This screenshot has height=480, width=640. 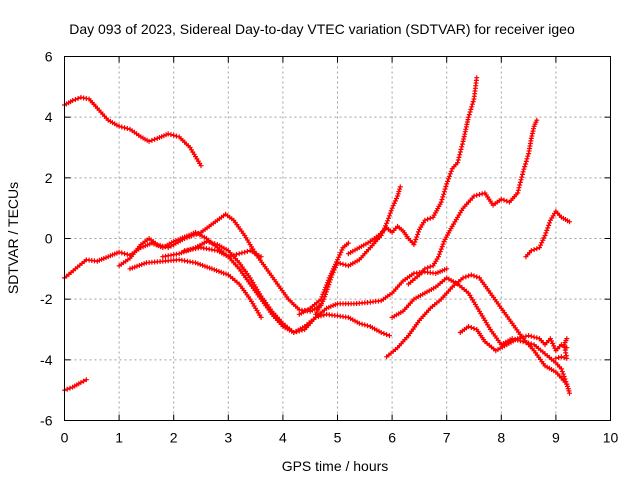 I want to click on x-tick-label: 8, so click(x=501, y=438).